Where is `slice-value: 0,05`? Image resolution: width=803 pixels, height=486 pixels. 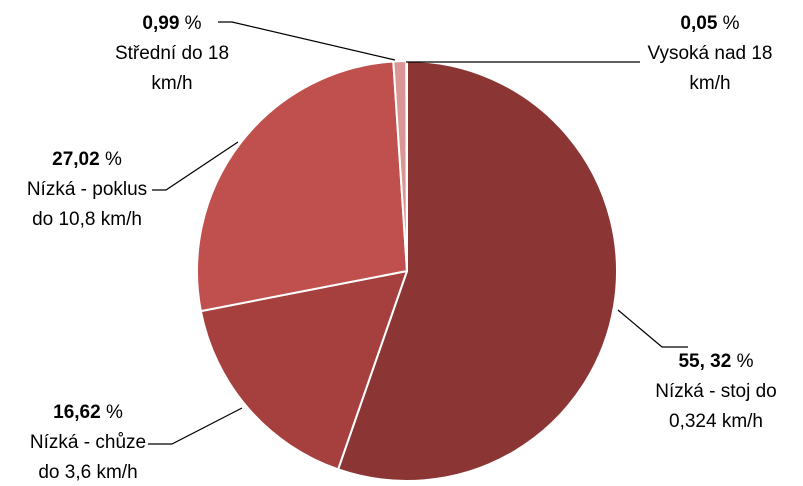
slice-value: 0,05 is located at coordinates (698, 23).